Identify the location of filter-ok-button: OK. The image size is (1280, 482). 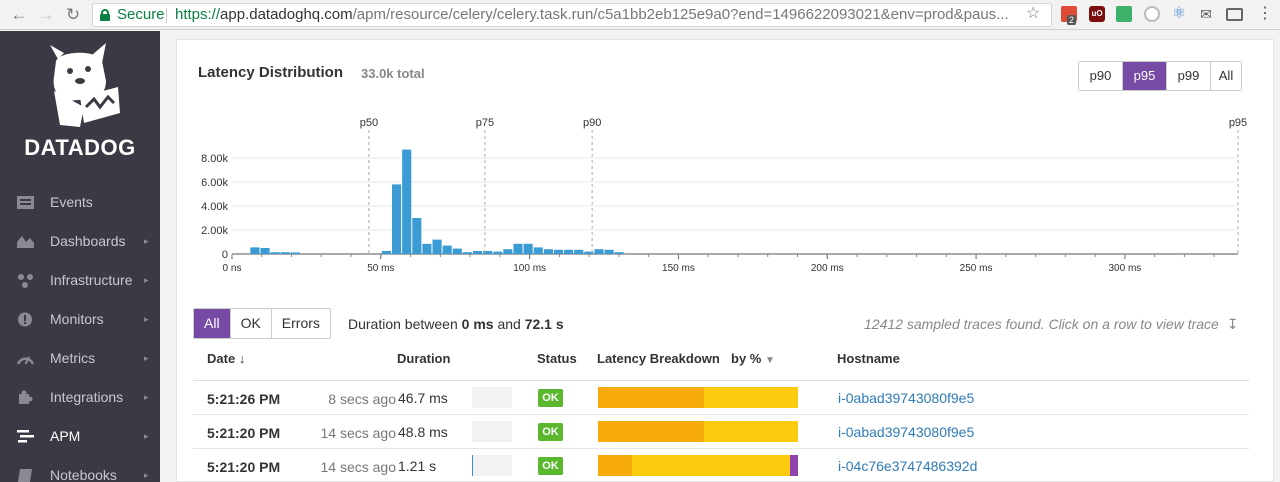
(251, 323).